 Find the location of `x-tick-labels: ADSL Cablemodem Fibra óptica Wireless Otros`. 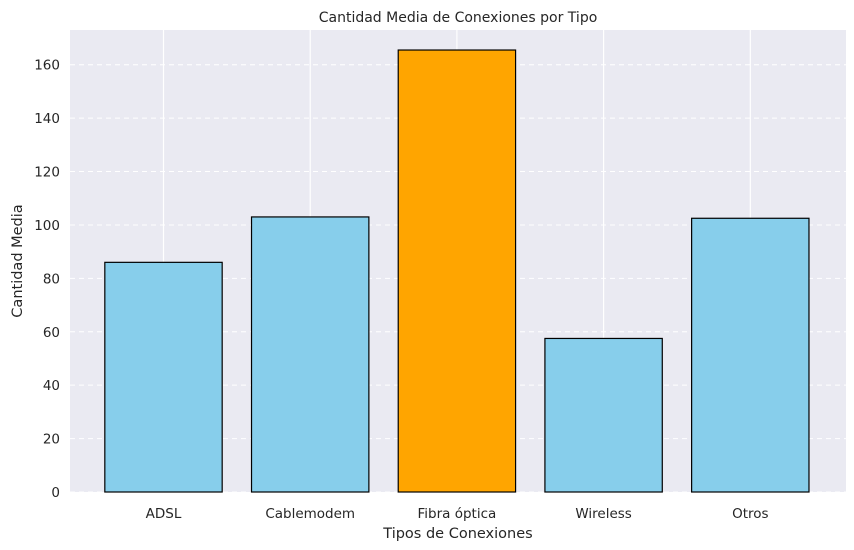

x-tick-labels: ADSL Cablemodem Fibra óptica Wireless Otros is located at coordinates (457, 514).